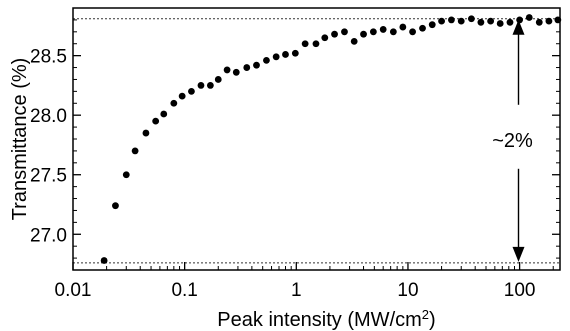 Image resolution: width=570 pixels, height=331 pixels. What do you see at coordinates (326, 319) in the screenshot?
I see `x-axis-label: Peak intensity (MW/cm2)` at bounding box center [326, 319].